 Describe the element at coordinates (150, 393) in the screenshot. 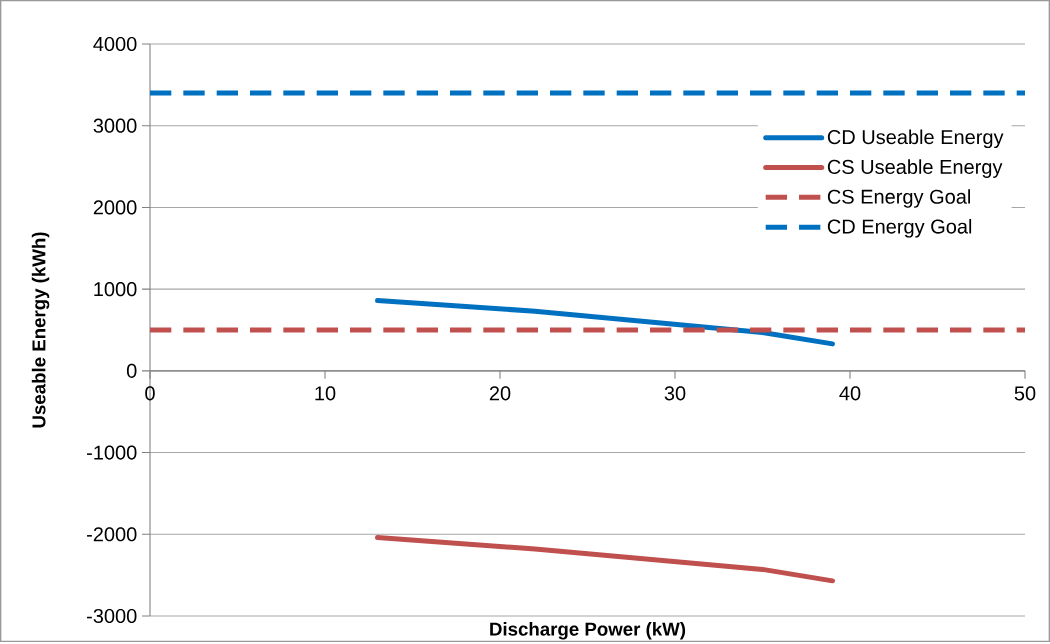

I see `x-tick-label: 0` at that location.